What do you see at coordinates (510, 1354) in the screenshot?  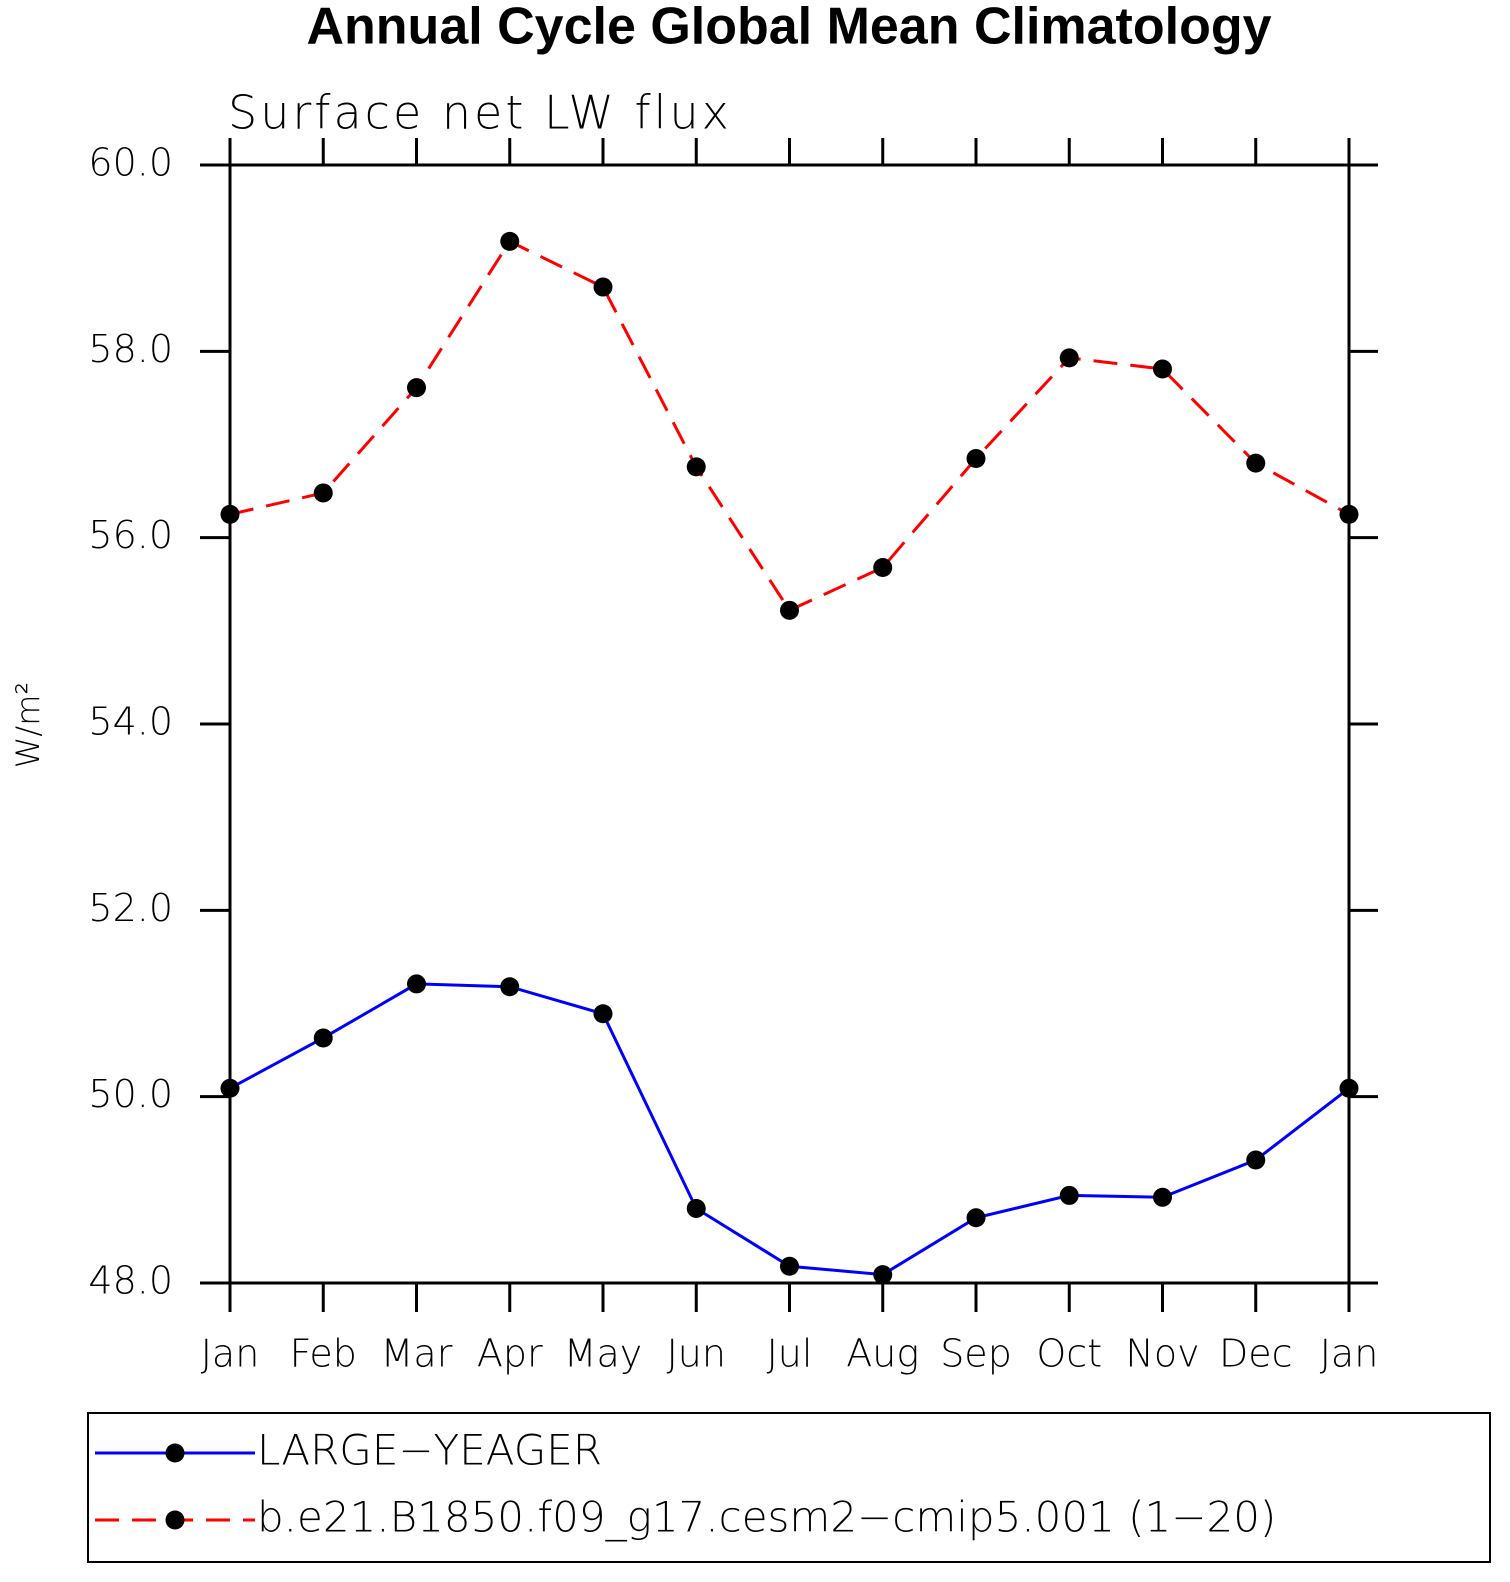 I see `x-tick-label: Apr` at bounding box center [510, 1354].